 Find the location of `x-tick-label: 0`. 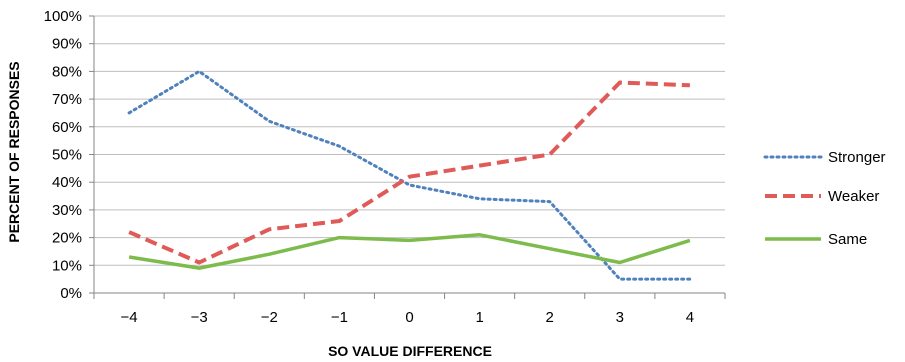

x-tick-label: 0 is located at coordinates (409, 317).